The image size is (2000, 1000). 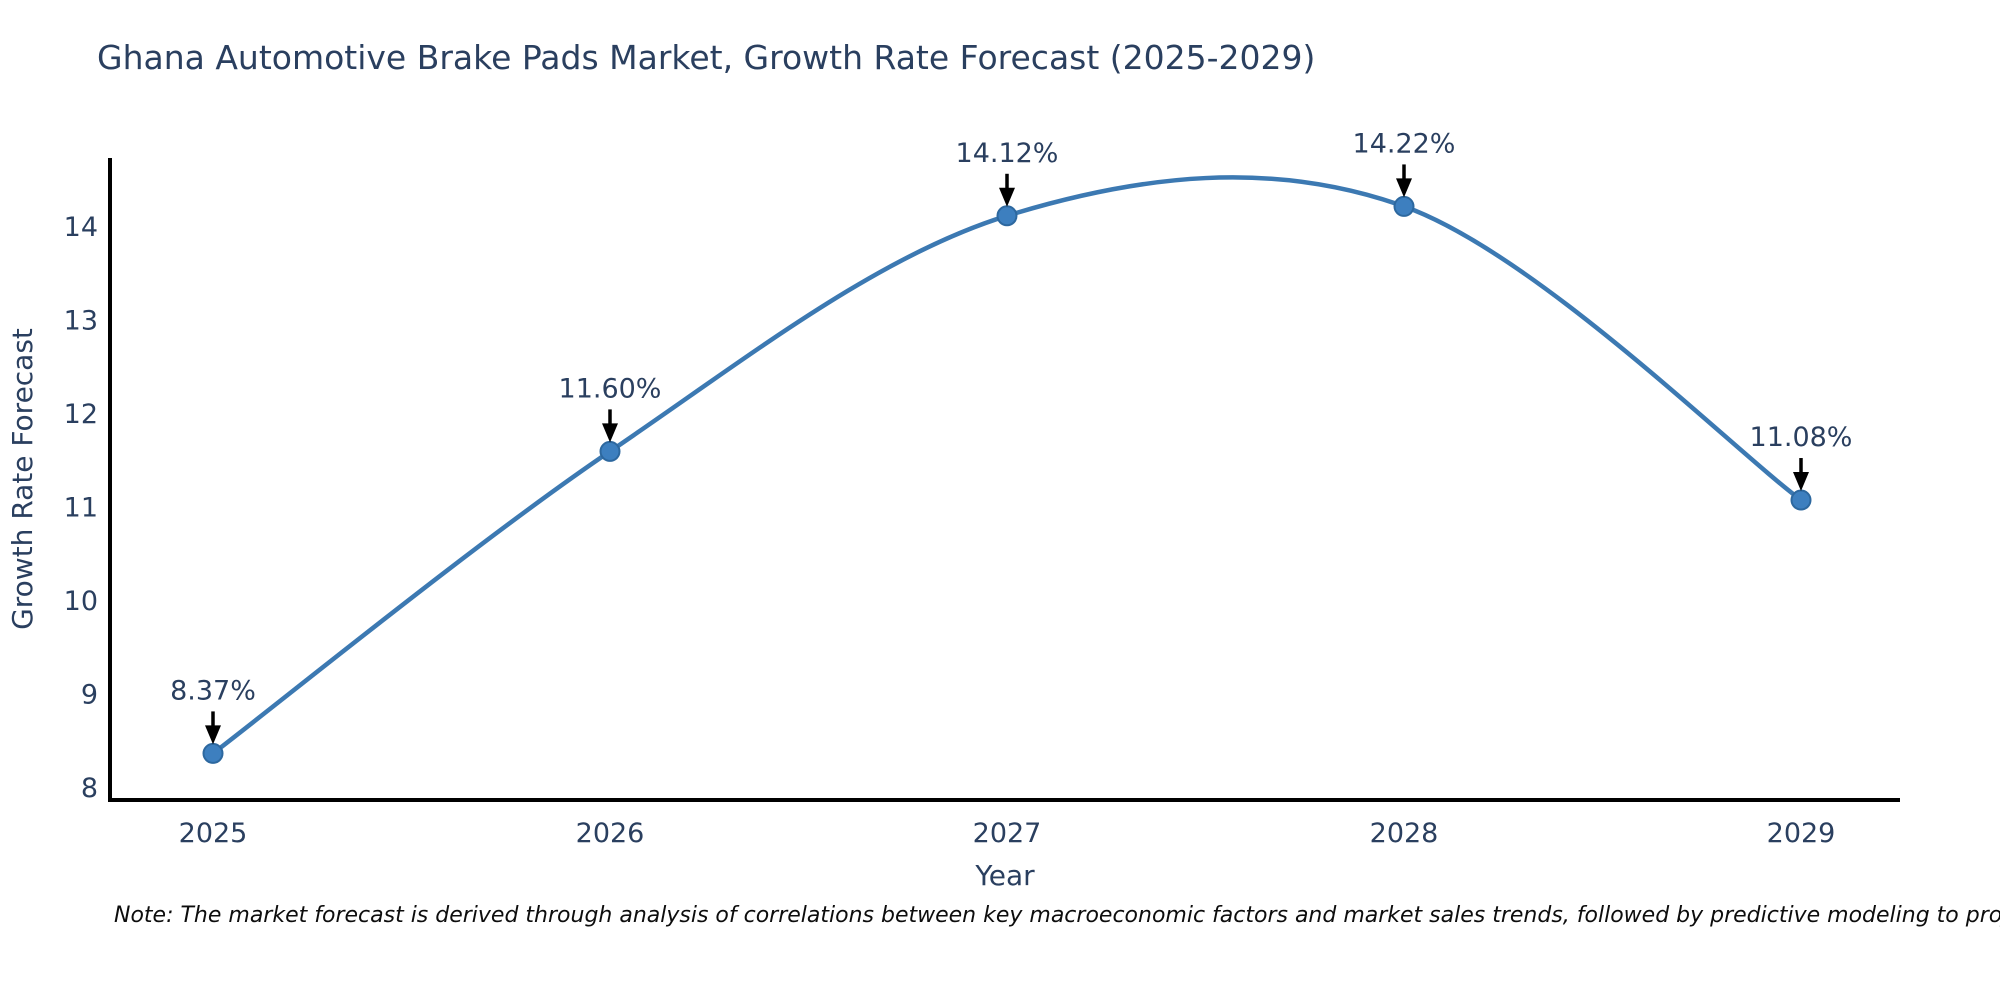 I want to click on data-point-label: 11.60%, so click(x=610, y=388).